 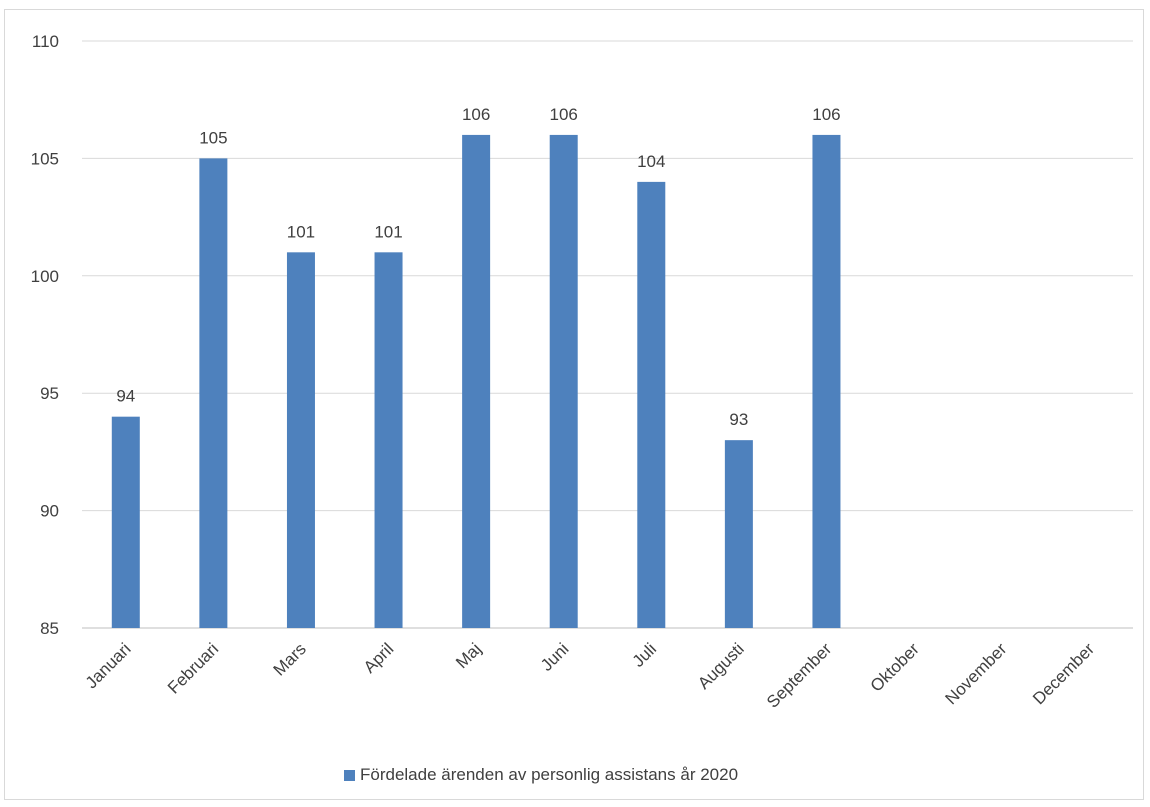 What do you see at coordinates (738, 419) in the screenshot?
I see `data-label: 93` at bounding box center [738, 419].